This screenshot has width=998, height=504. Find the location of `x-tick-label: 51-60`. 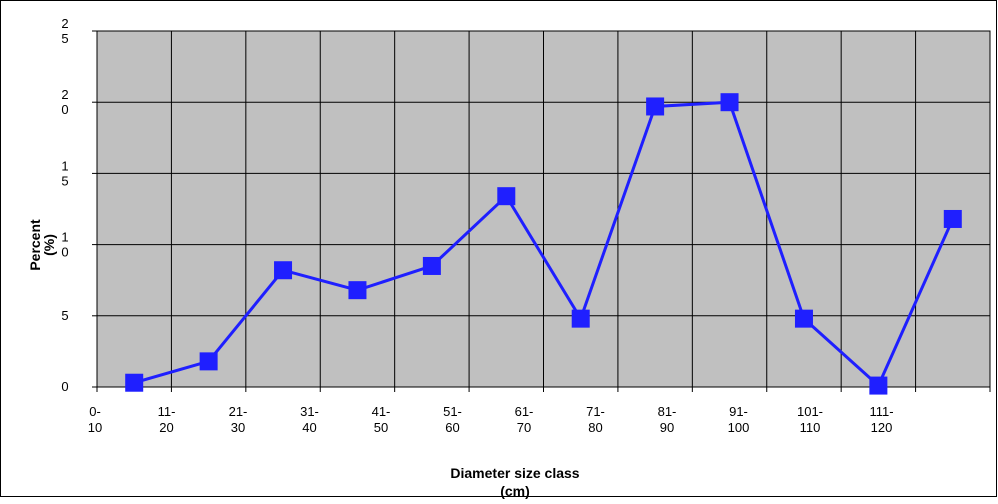

x-tick-label: 51-60 is located at coordinates (452, 419).